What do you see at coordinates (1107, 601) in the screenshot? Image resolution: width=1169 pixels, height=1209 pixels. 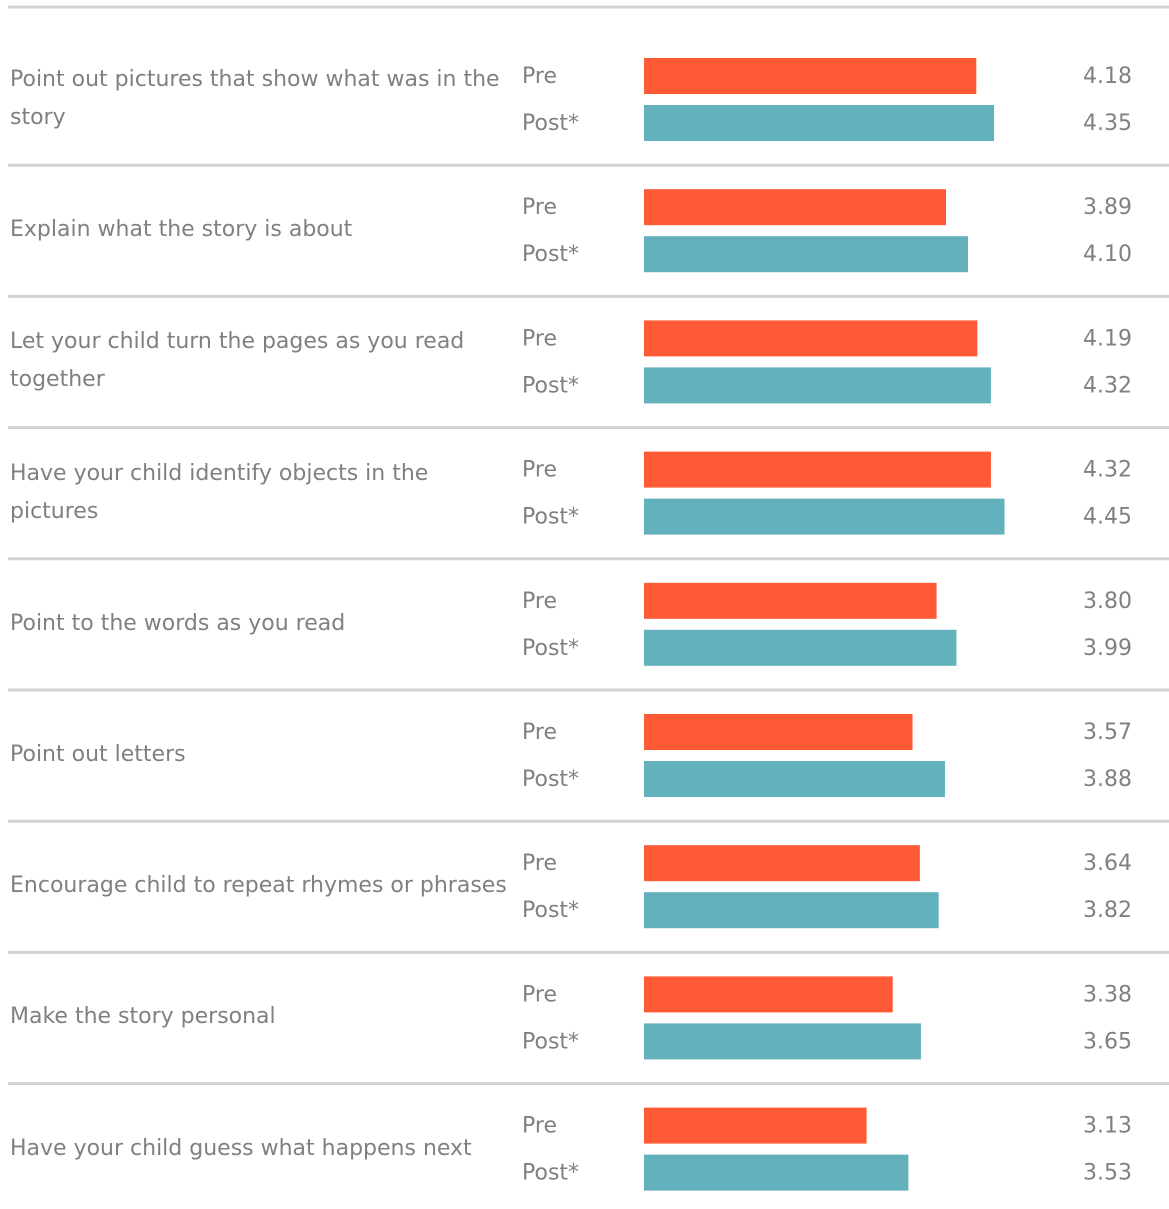 I see `value-label: 3.80` at bounding box center [1107, 601].